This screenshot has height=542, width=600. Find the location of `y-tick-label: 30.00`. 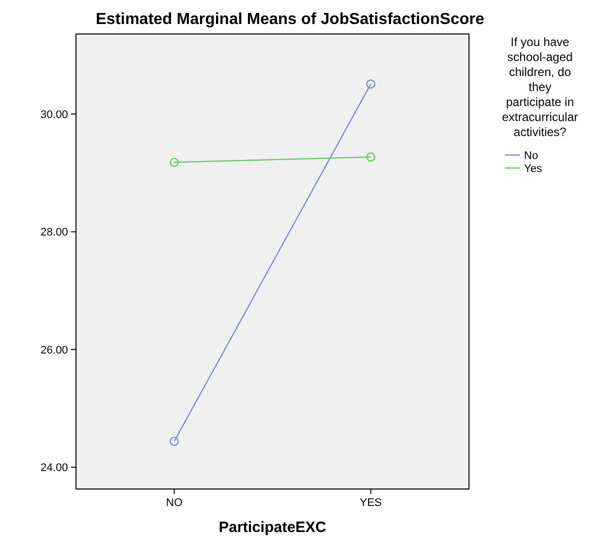

y-tick-label: 30.00 is located at coordinates (54, 114).